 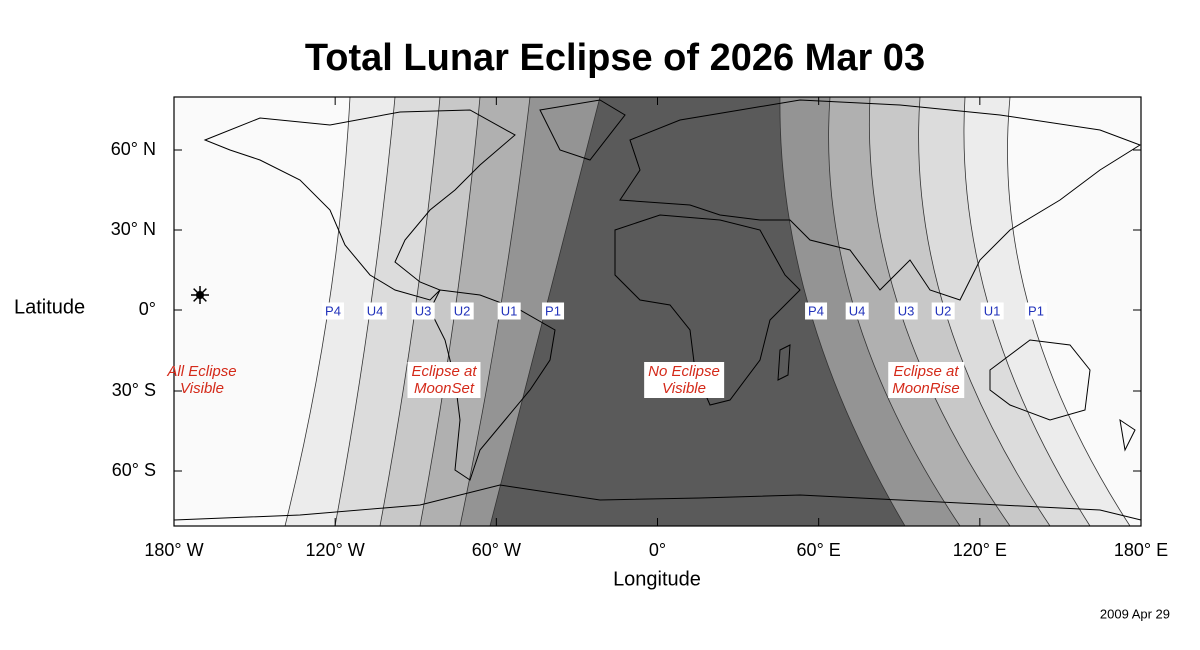 What do you see at coordinates (1135, 613) in the screenshot?
I see `date-stamp: 2009 Apr 29` at bounding box center [1135, 613].